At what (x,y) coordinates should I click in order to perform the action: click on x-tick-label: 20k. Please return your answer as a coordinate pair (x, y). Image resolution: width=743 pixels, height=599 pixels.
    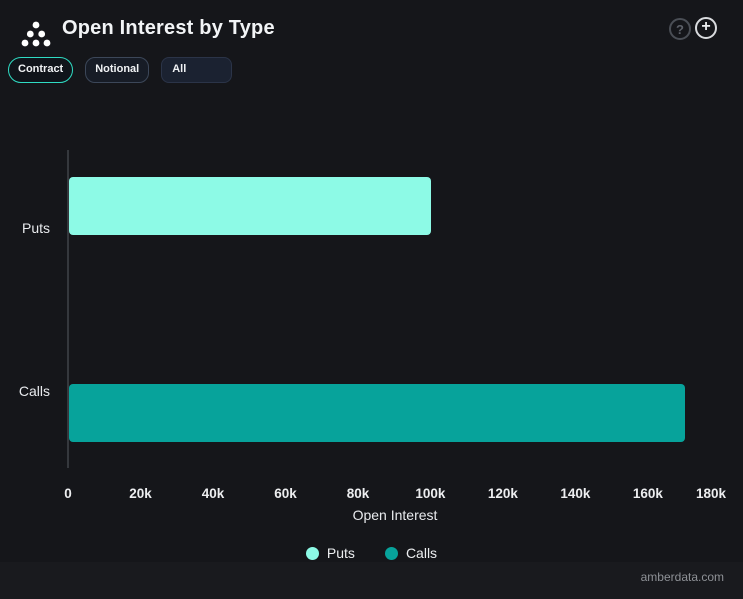
    Looking at the image, I should click on (140, 493).